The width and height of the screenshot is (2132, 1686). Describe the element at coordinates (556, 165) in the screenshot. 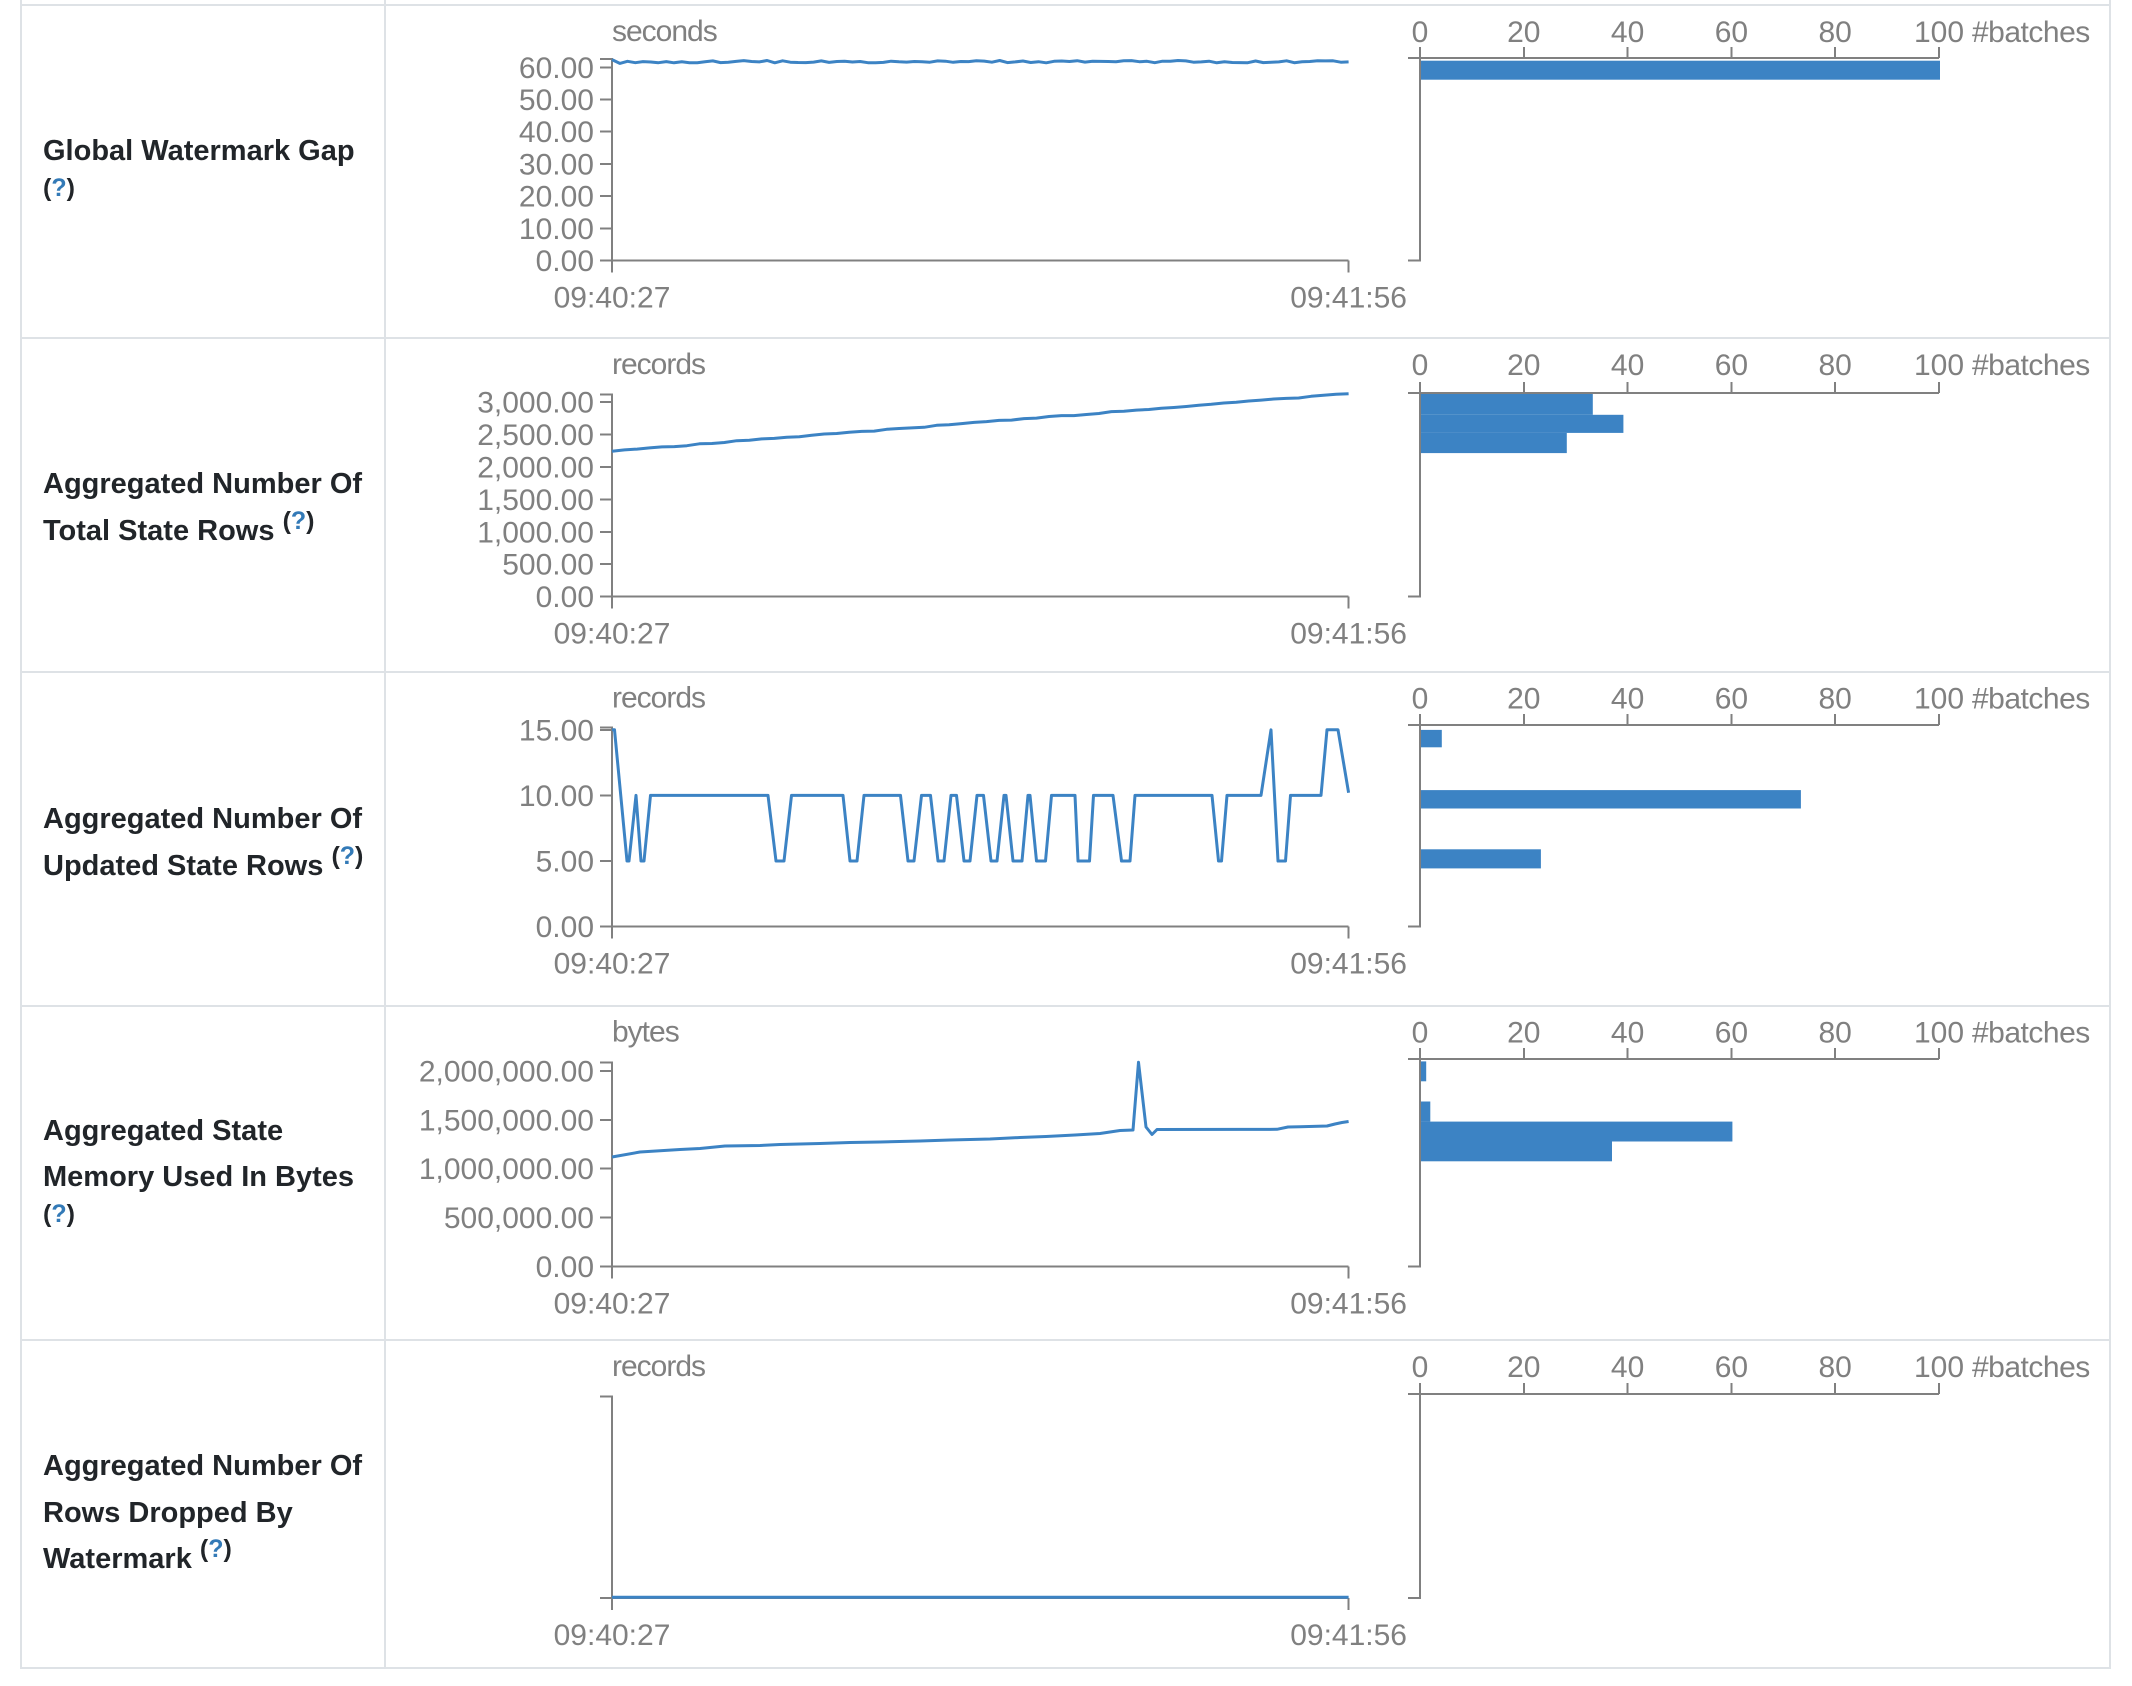

I see `svg-text: 30.00` at that location.